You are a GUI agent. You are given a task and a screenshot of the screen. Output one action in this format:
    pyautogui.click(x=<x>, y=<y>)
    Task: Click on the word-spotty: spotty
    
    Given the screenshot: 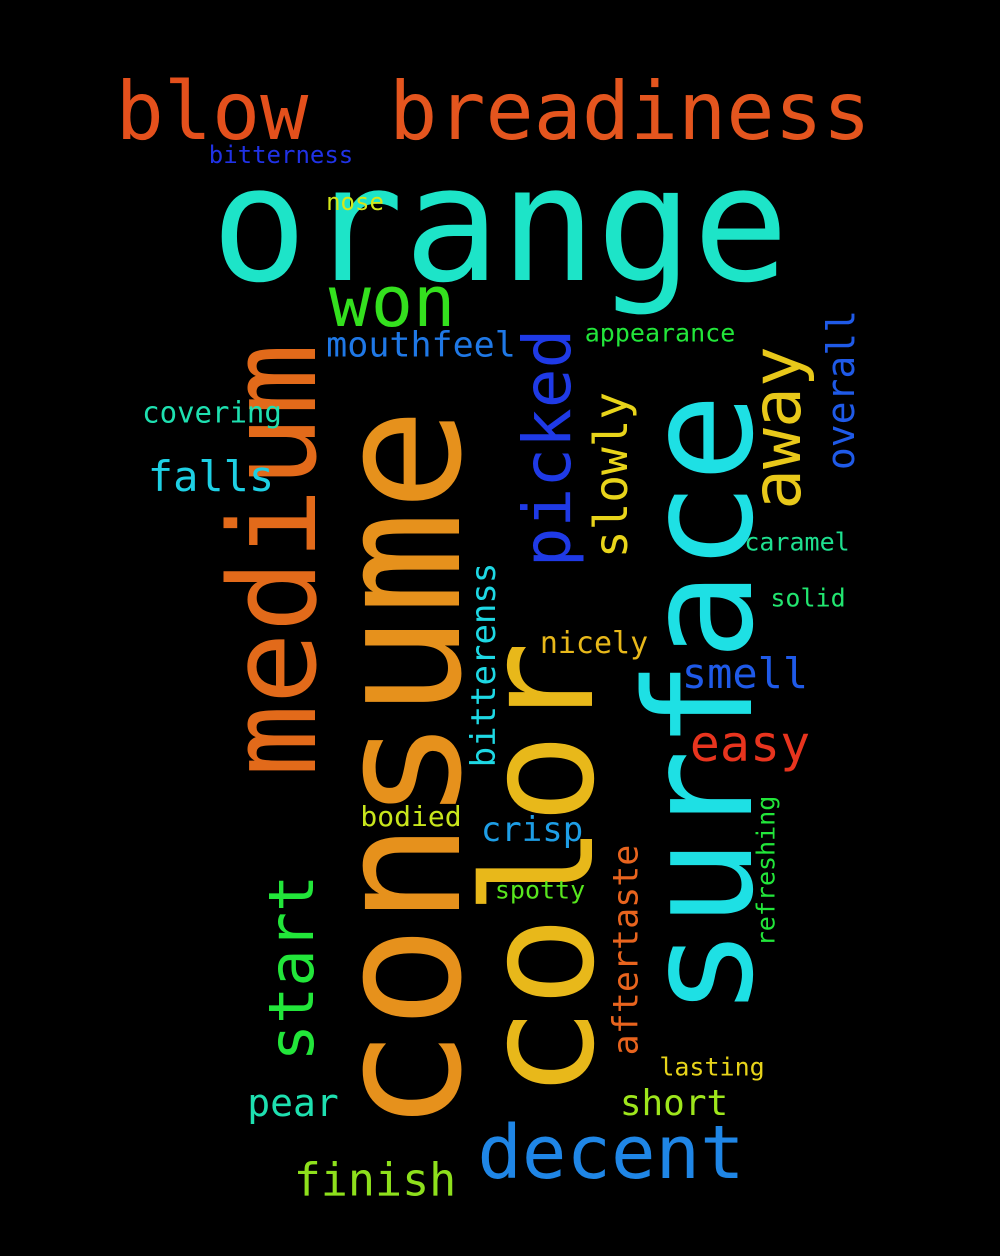 What is the action you would take?
    pyautogui.click(x=540, y=890)
    